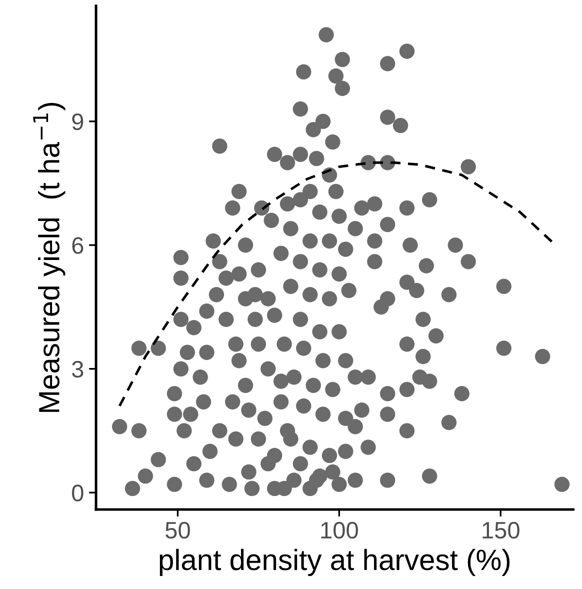  I want to click on x-tick-label: 50, so click(178, 530).